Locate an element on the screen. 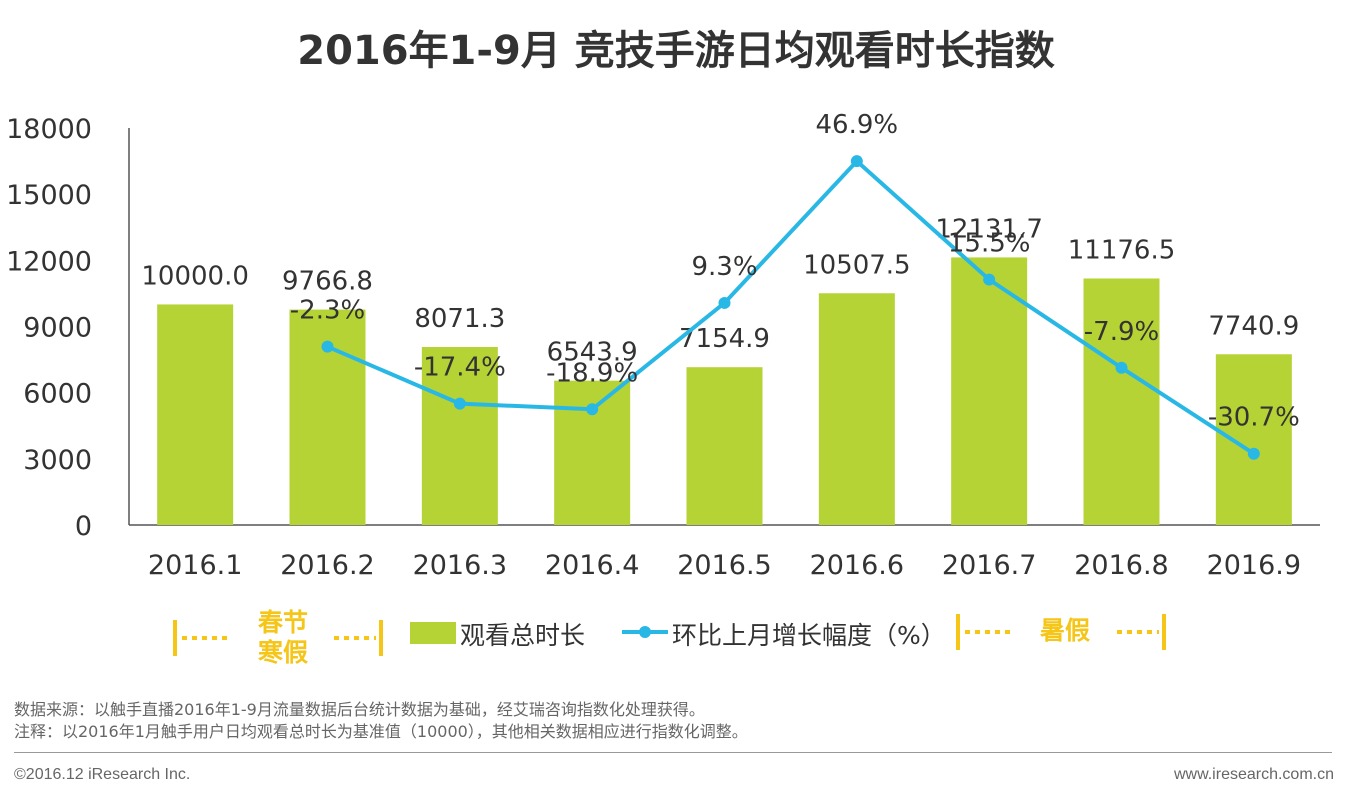 This screenshot has height=796, width=1352. growth-value-label: 46.9% is located at coordinates (857, 125).